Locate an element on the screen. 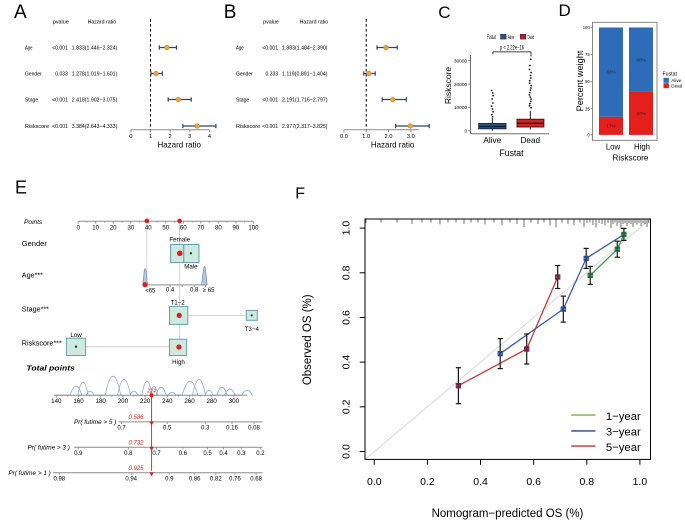 This screenshot has height=530, width=685. svg-text: Female is located at coordinates (179, 240).